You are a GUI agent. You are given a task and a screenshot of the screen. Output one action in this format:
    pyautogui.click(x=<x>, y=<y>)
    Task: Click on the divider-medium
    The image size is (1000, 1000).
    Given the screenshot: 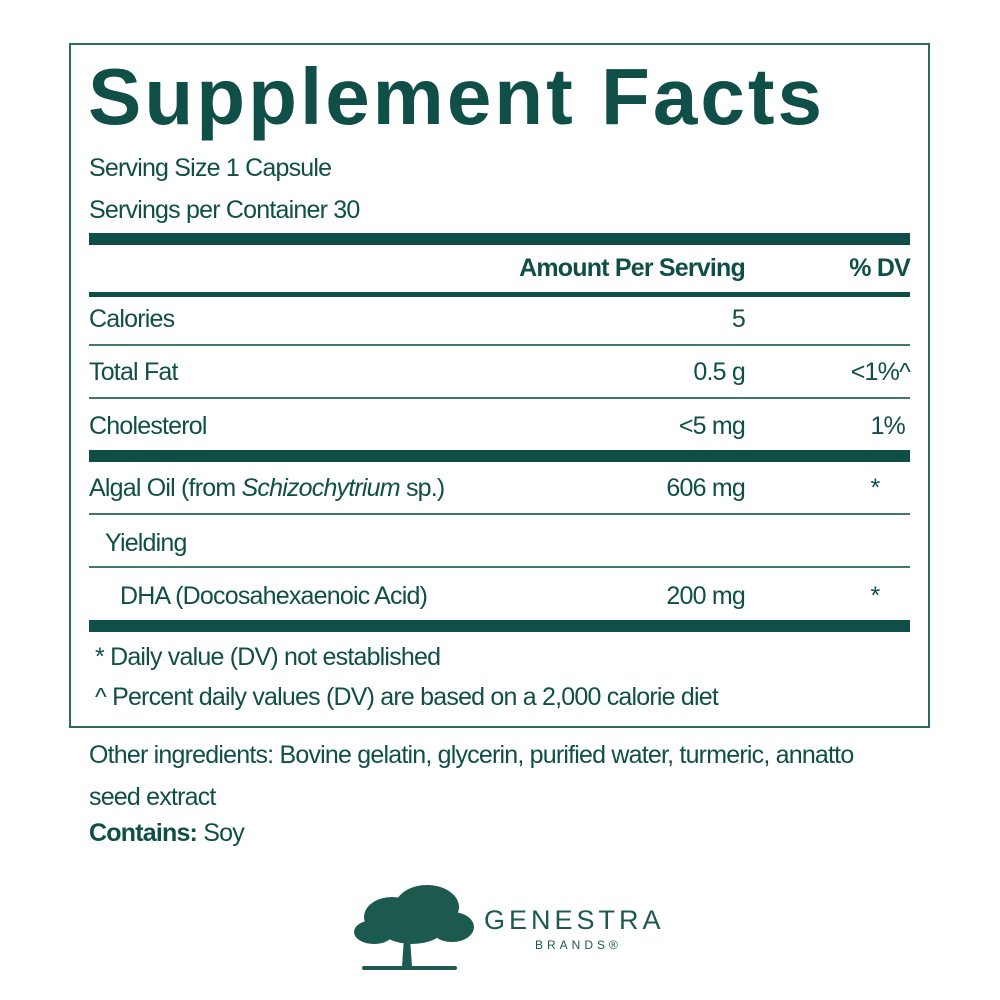 What is the action you would take?
    pyautogui.click(x=499, y=294)
    